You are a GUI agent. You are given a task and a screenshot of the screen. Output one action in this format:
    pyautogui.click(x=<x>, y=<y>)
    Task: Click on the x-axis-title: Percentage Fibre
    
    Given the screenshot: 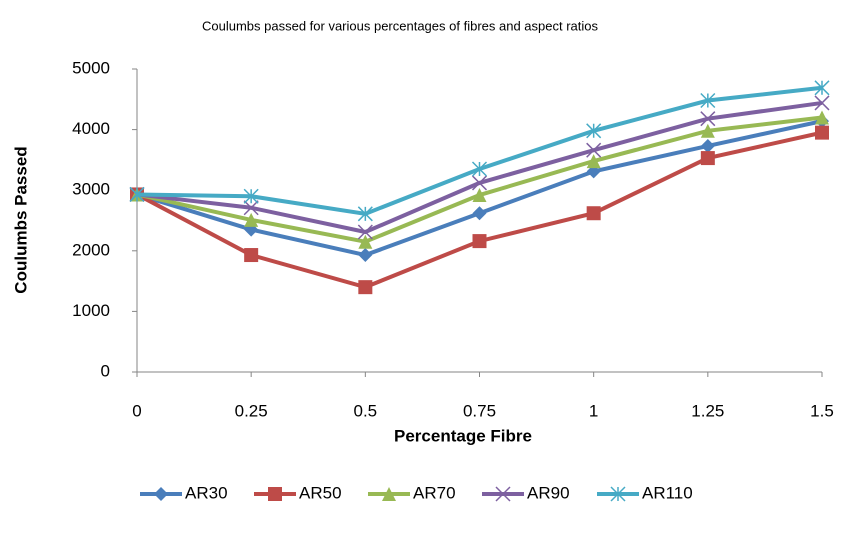 What is the action you would take?
    pyautogui.click(x=463, y=435)
    